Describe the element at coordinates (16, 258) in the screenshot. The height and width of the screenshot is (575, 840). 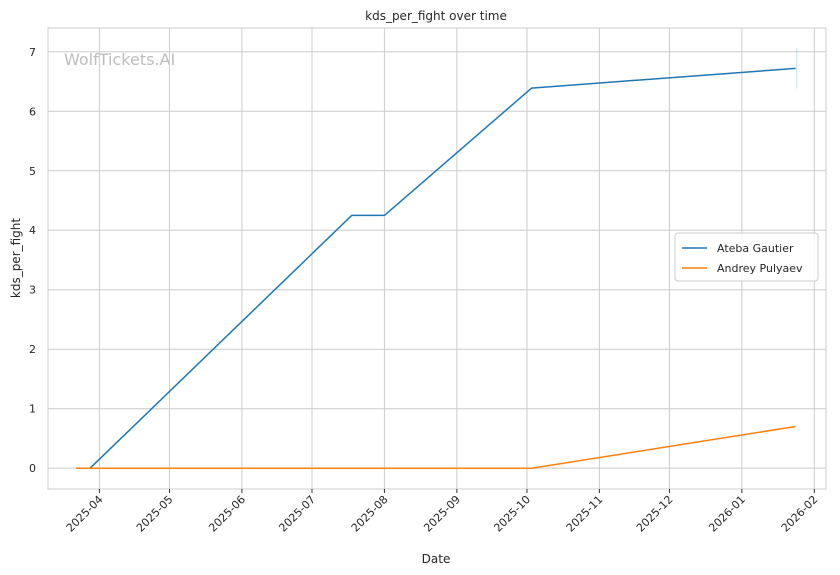
I see `y-axis-label: kds_per_fight` at that location.